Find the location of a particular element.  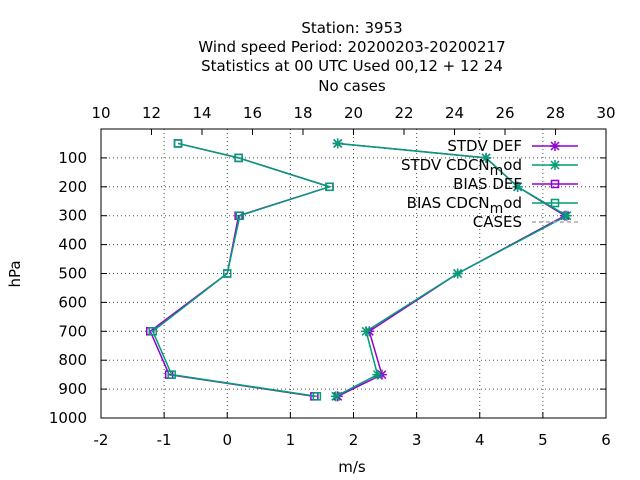

x2-tick-label: 10 is located at coordinates (100, 113).